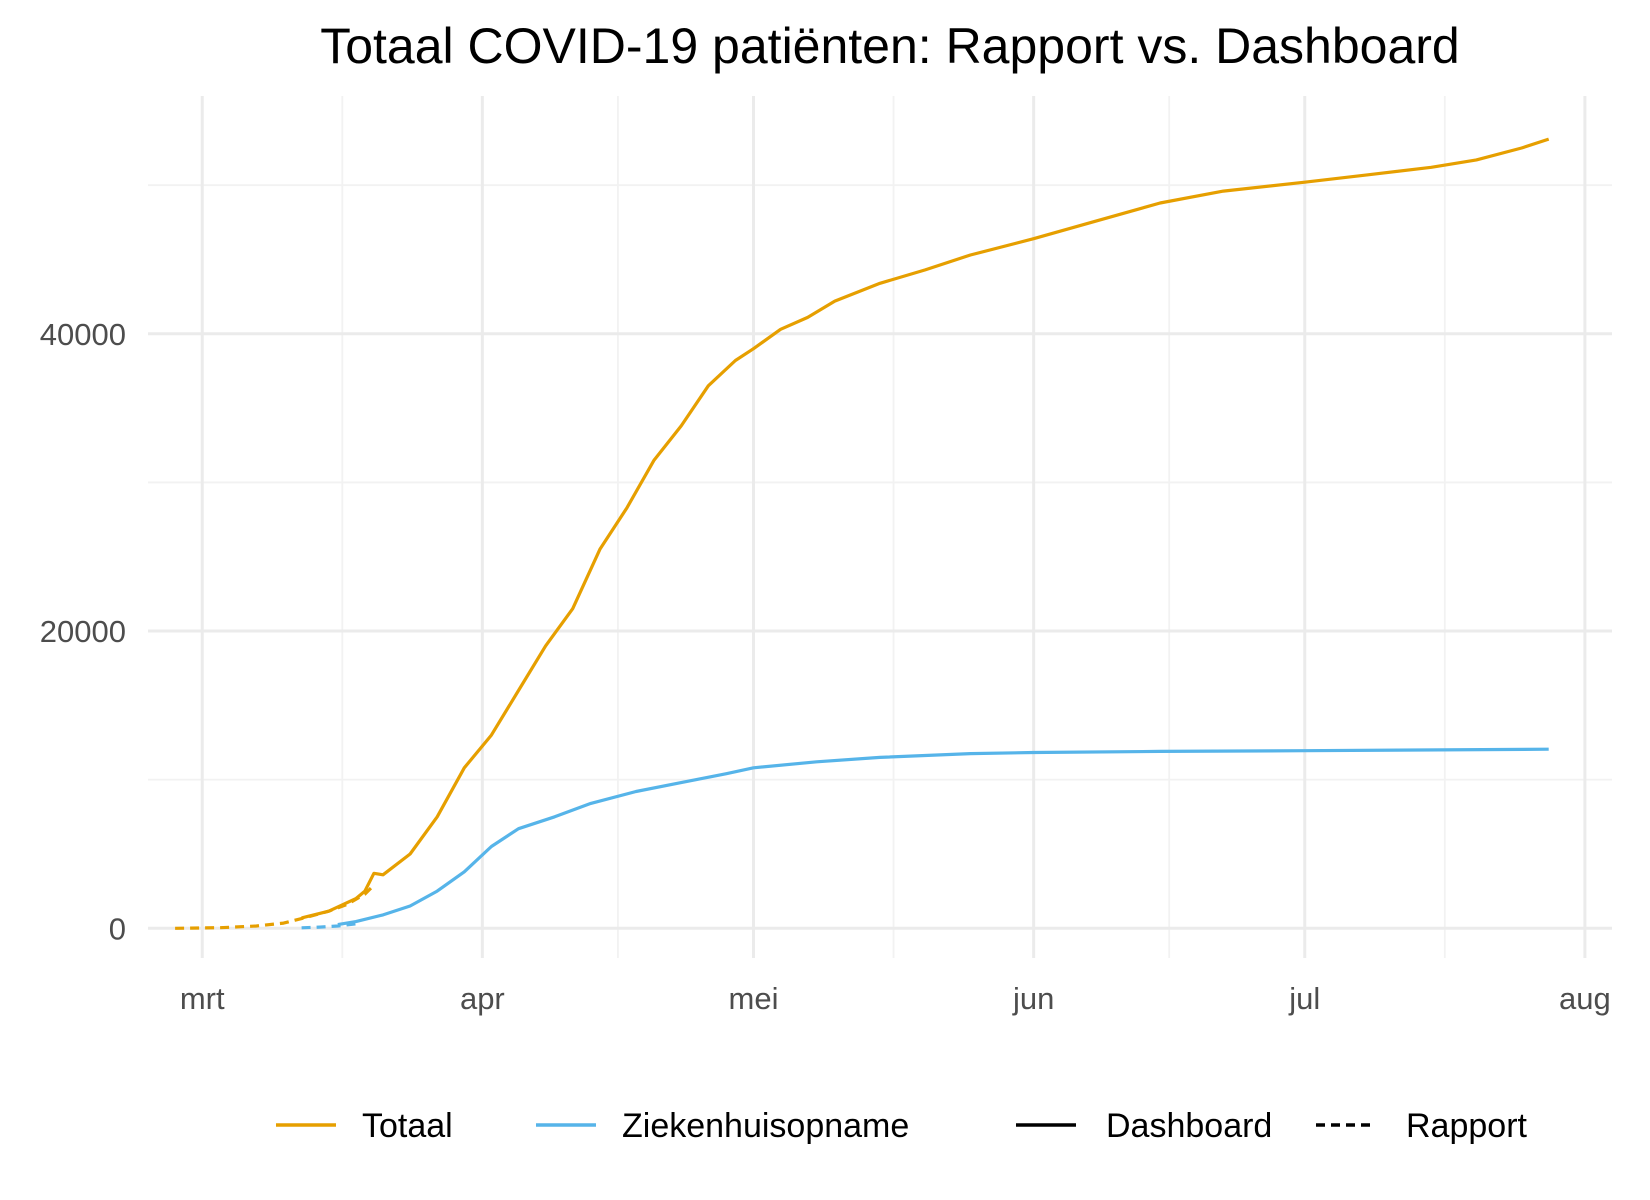  I want to click on y-tick-label: 0, so click(117, 928).